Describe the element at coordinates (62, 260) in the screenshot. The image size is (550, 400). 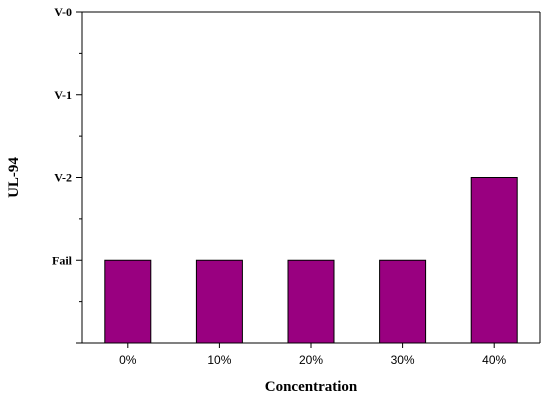
I see `y-tick-label: Fail` at that location.